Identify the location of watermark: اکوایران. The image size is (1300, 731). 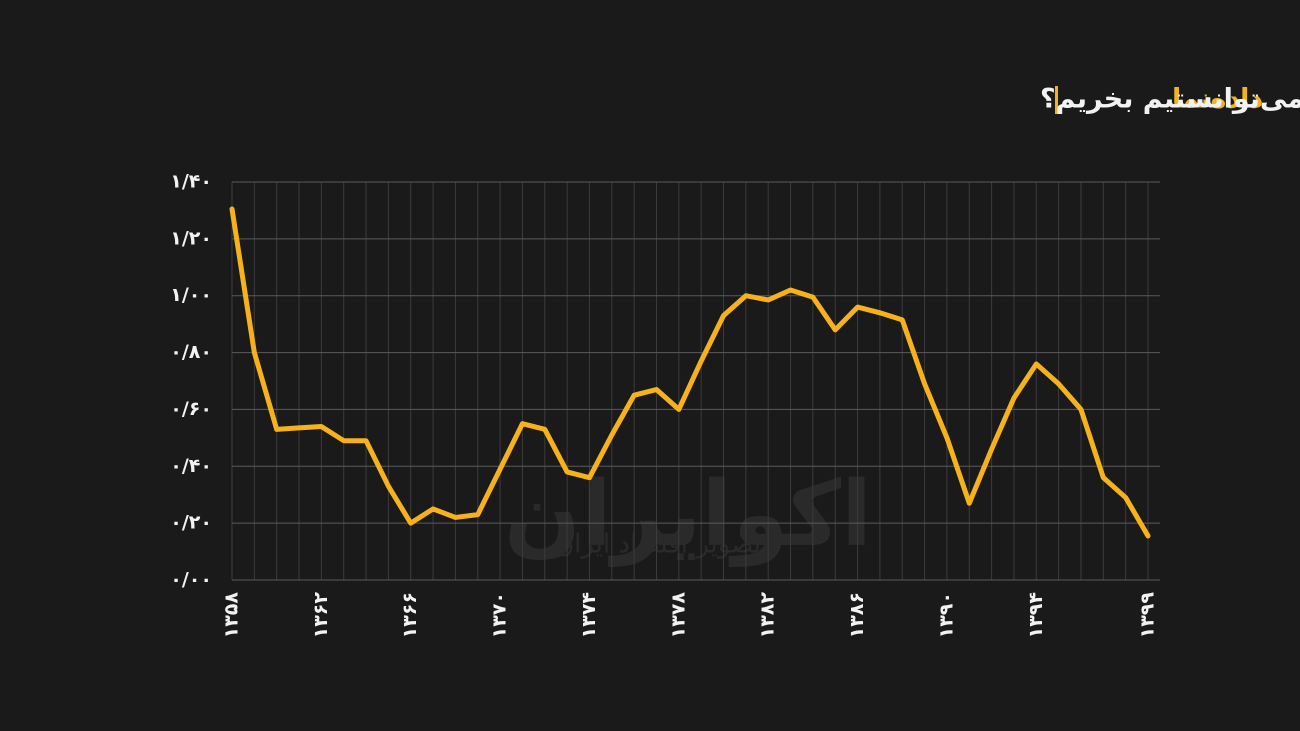
(688, 514).